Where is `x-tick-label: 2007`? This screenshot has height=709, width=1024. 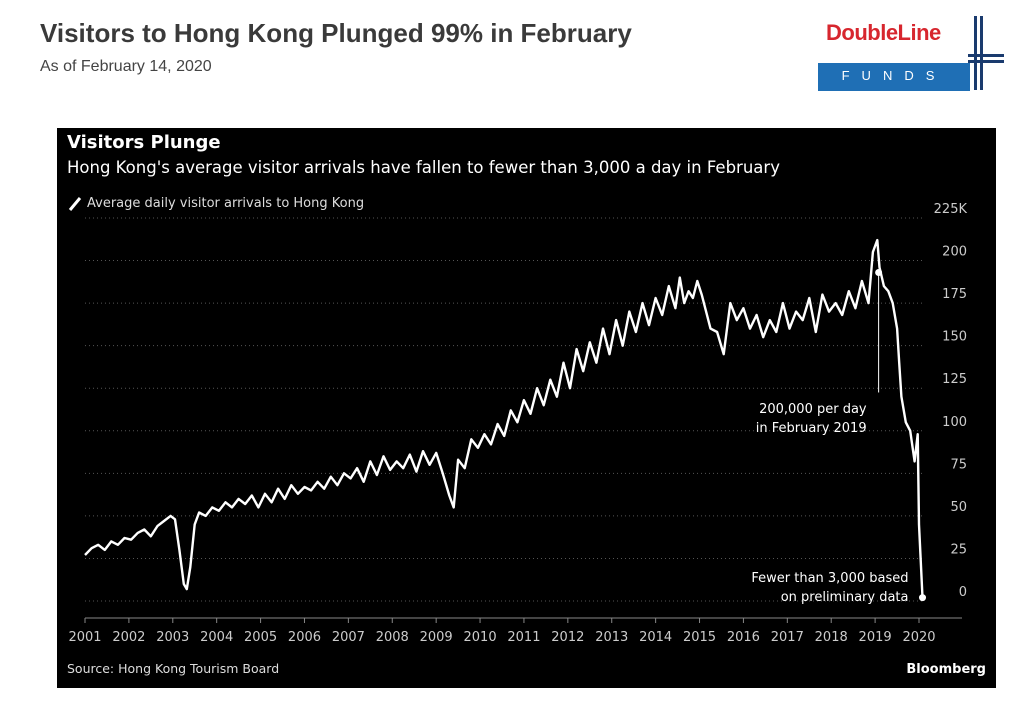 x-tick-label: 2007 is located at coordinates (348, 637).